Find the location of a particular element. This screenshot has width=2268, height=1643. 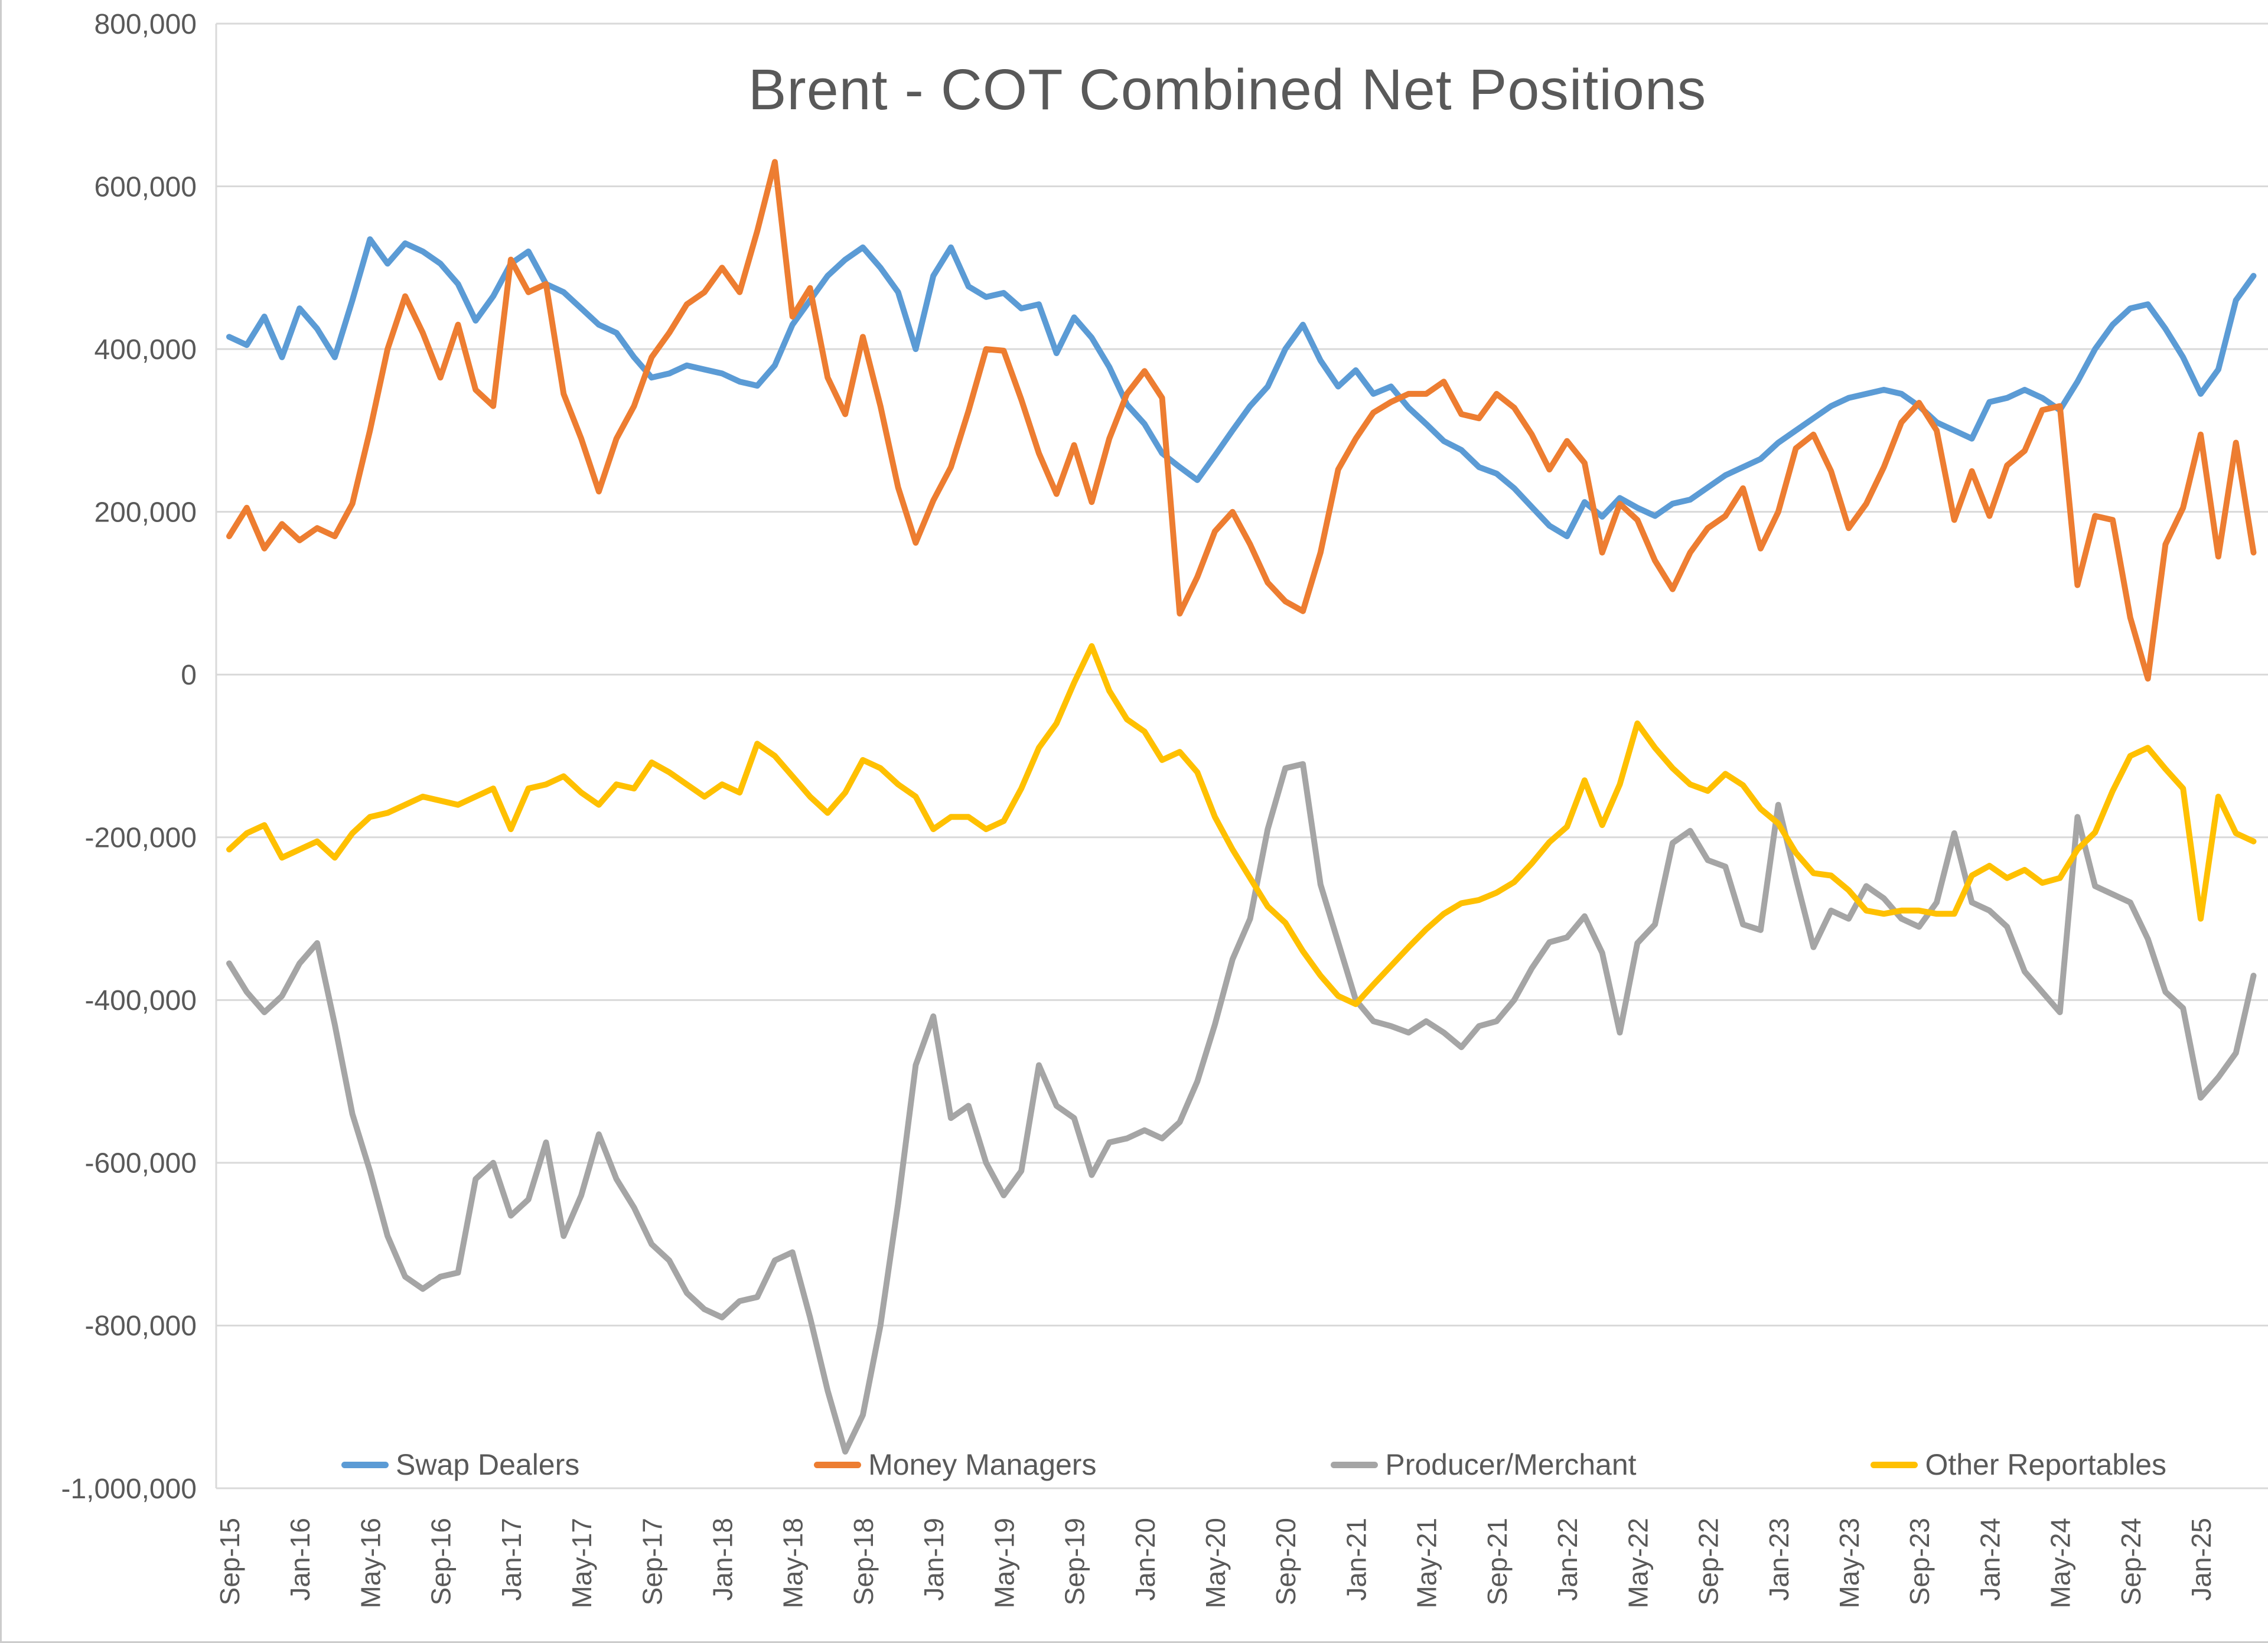

legend-item-producer-merchant: Producer/Merchant is located at coordinates (1484, 1465).